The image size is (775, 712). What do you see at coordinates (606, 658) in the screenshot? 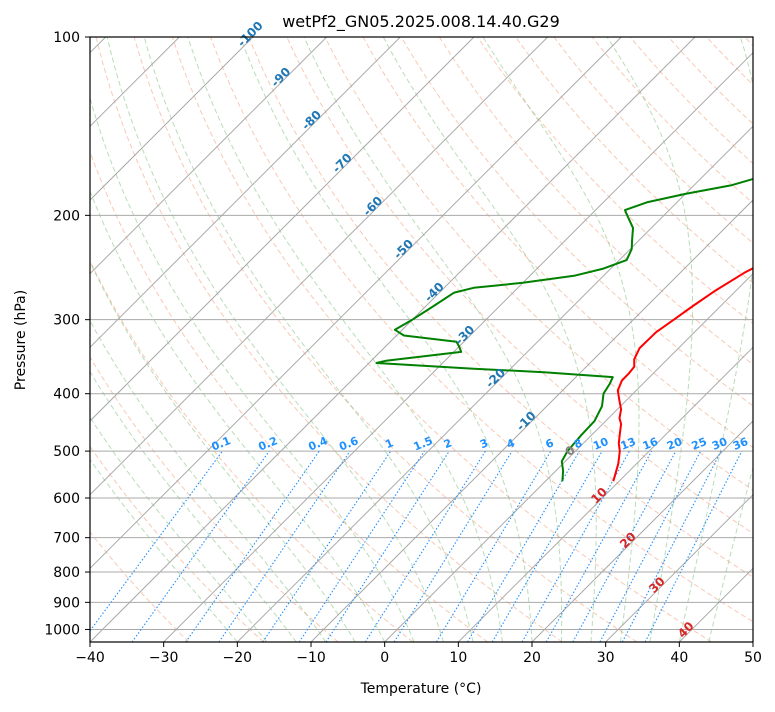
I see `x-tick-label: 30` at bounding box center [606, 658].